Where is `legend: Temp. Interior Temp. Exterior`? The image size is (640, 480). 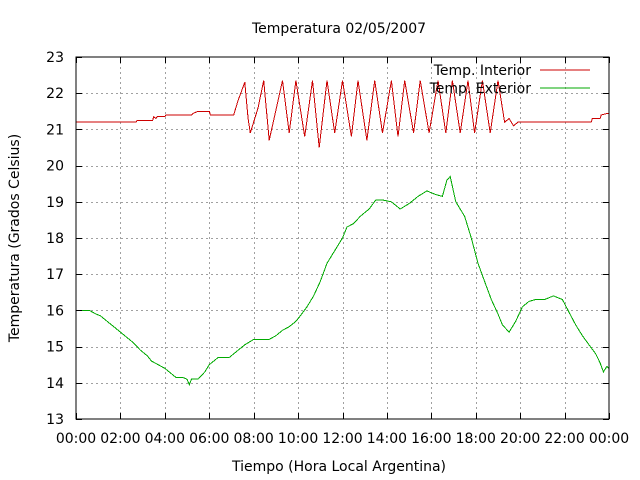
legend: Temp. Interior Temp. Exterior is located at coordinates (509, 80).